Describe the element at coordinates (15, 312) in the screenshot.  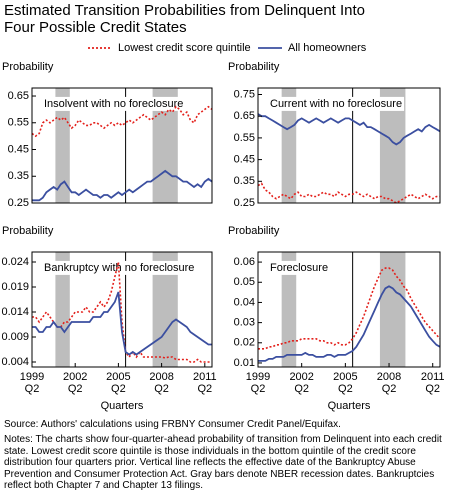
I see `y-tick-label: 0.014` at that location.